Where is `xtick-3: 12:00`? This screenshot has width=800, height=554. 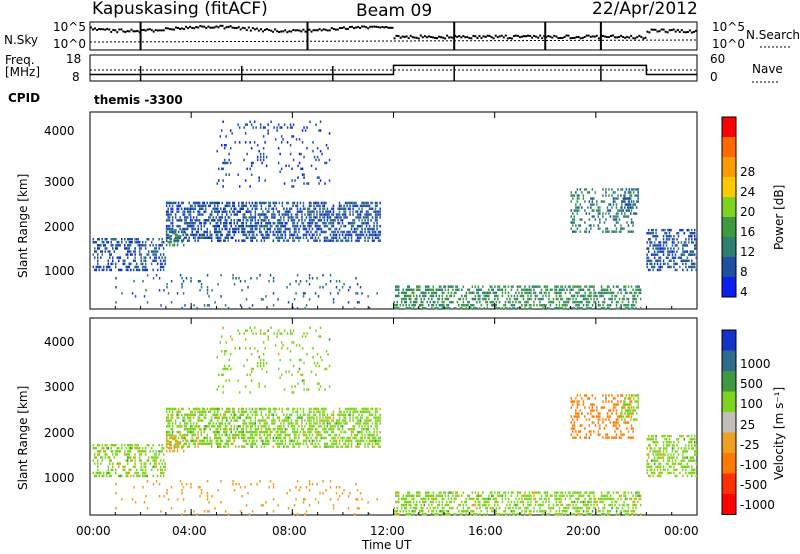
xtick-3: 12:00 is located at coordinates (387, 531).